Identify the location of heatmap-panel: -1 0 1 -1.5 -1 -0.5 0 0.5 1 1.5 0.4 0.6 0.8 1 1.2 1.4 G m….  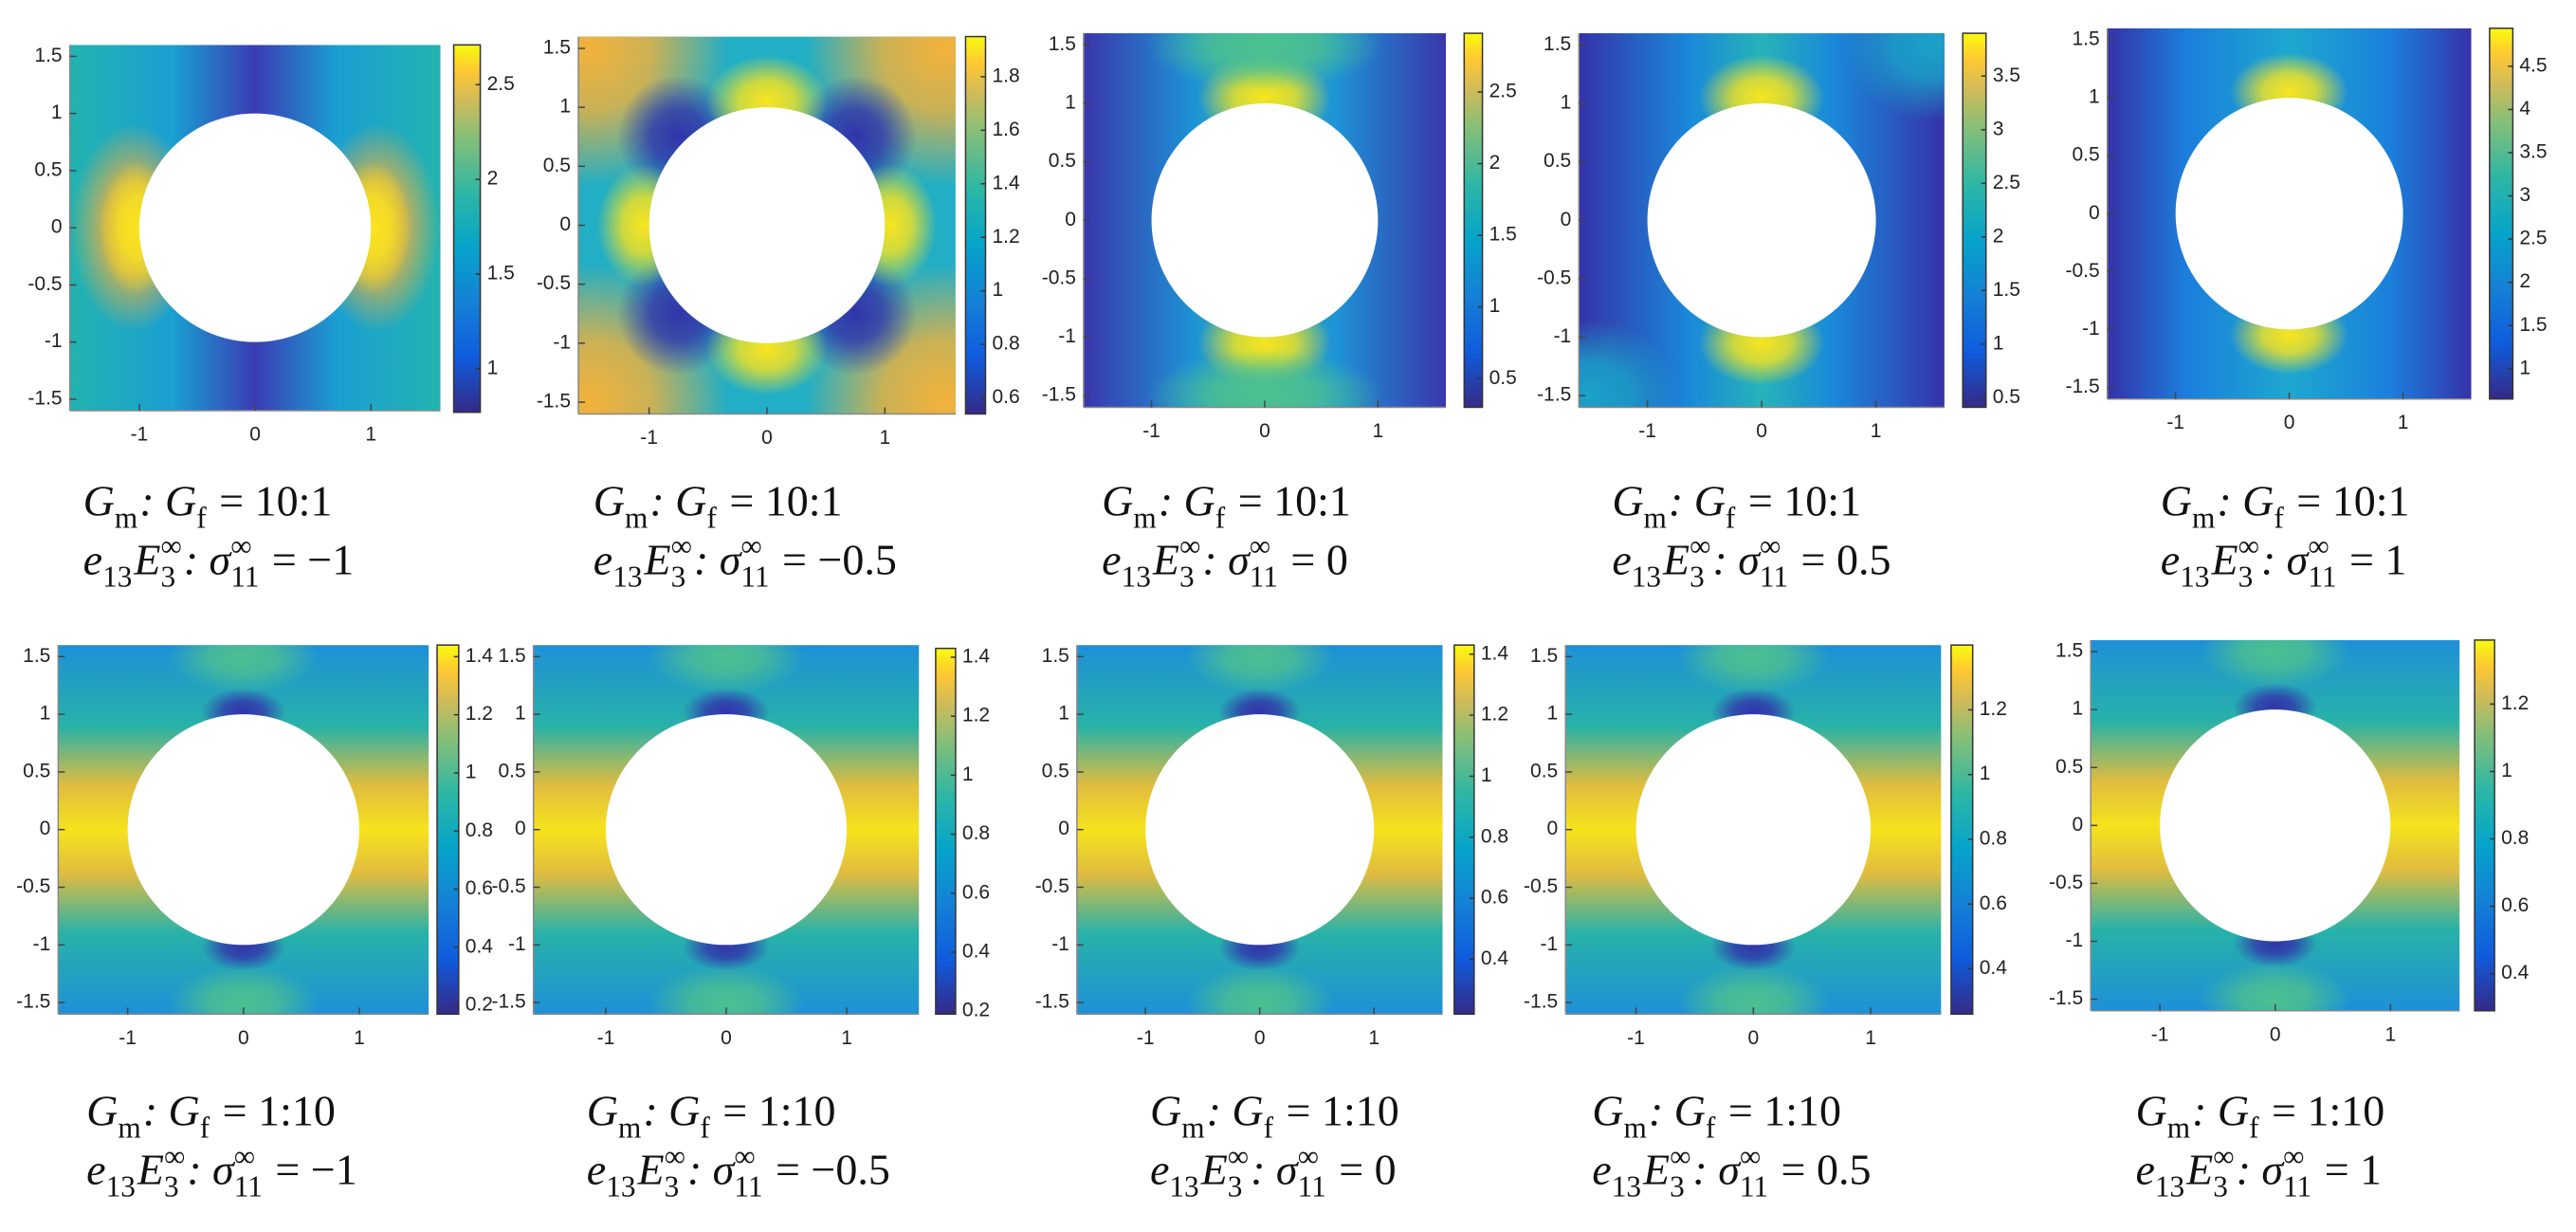
(1272, 923).